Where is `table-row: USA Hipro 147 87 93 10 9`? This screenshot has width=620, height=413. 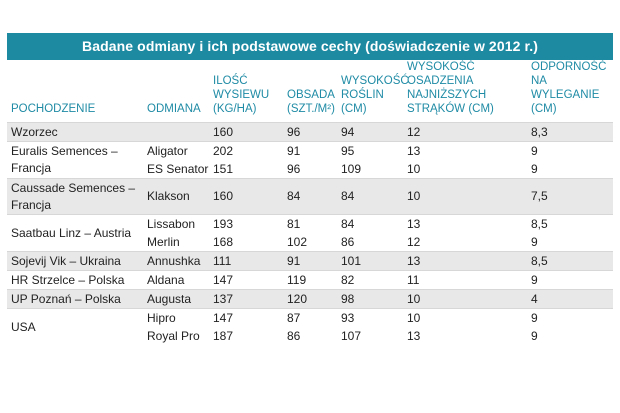
table-row: USA Hipro 147 87 93 10 9 is located at coordinates (310, 326).